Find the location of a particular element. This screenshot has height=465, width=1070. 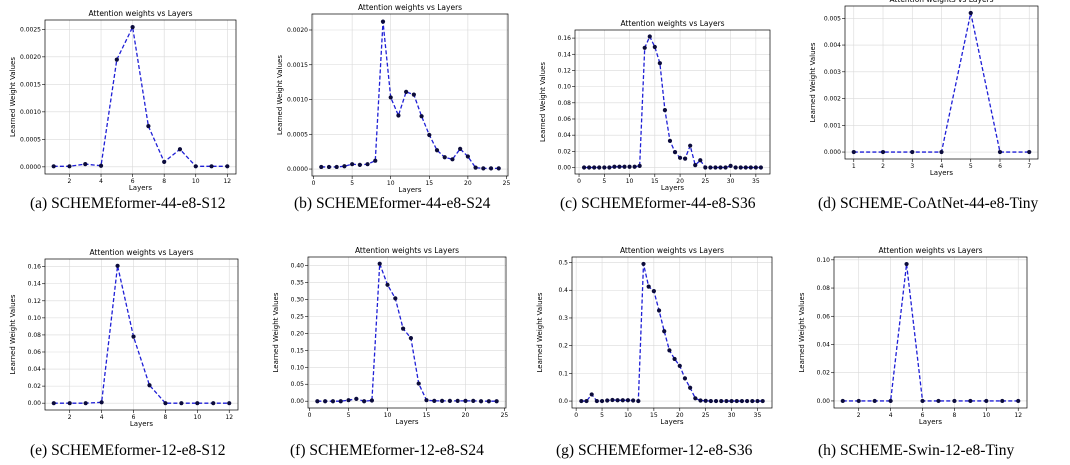

y-tick-label: 0.05 is located at coordinates (298, 384).